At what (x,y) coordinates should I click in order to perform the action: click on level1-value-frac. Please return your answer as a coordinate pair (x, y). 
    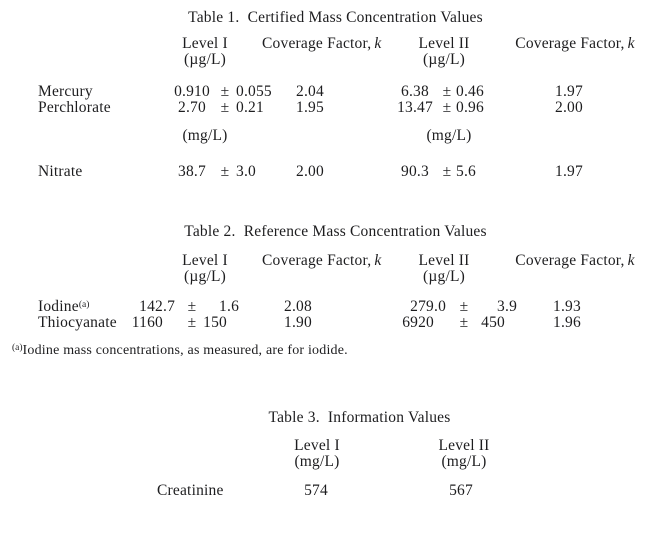
    Looking at the image, I should click on (173, 323).